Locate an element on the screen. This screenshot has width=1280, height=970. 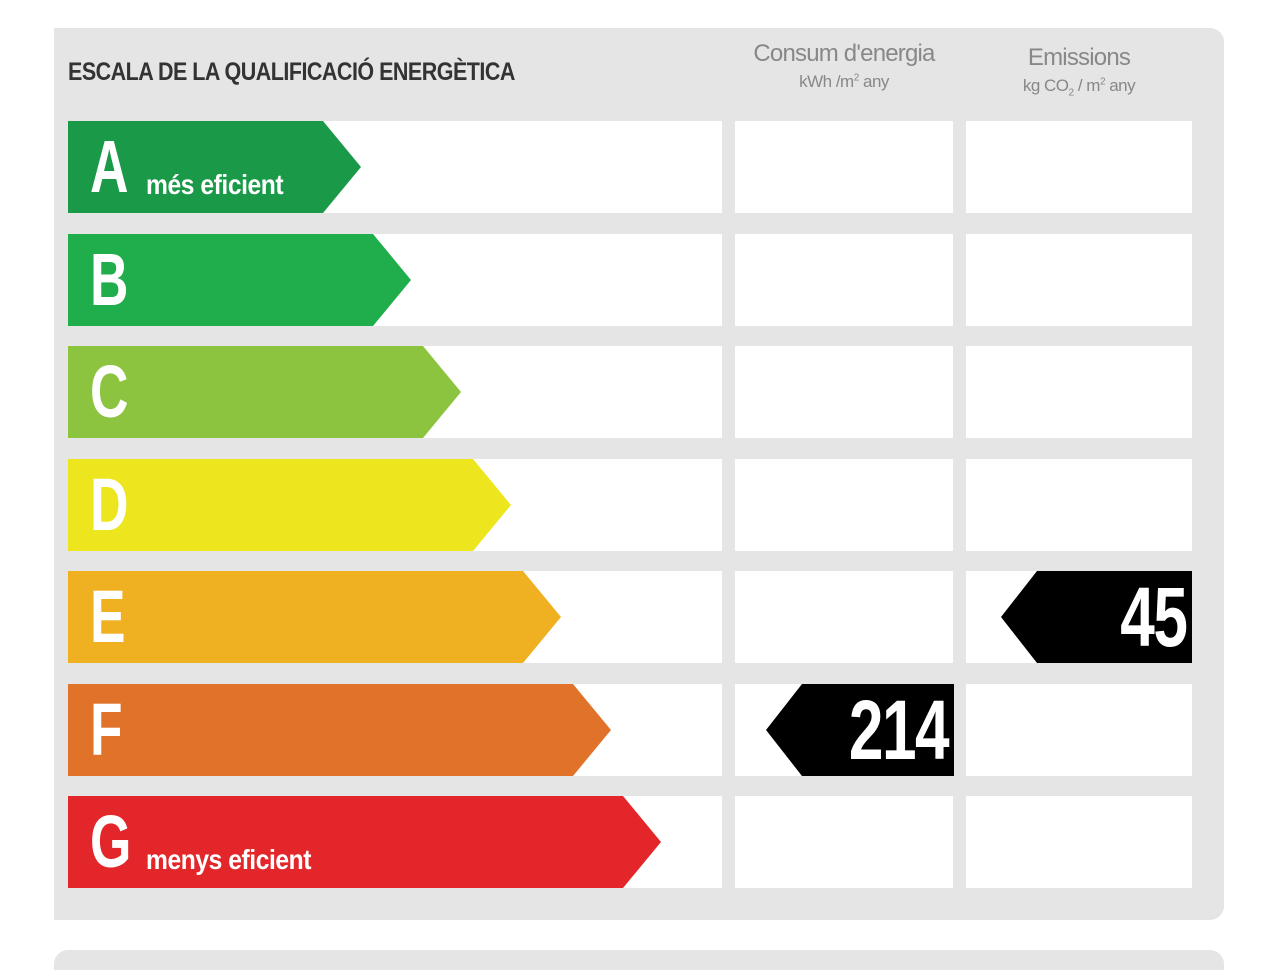
next-panel is located at coordinates (639, 960).